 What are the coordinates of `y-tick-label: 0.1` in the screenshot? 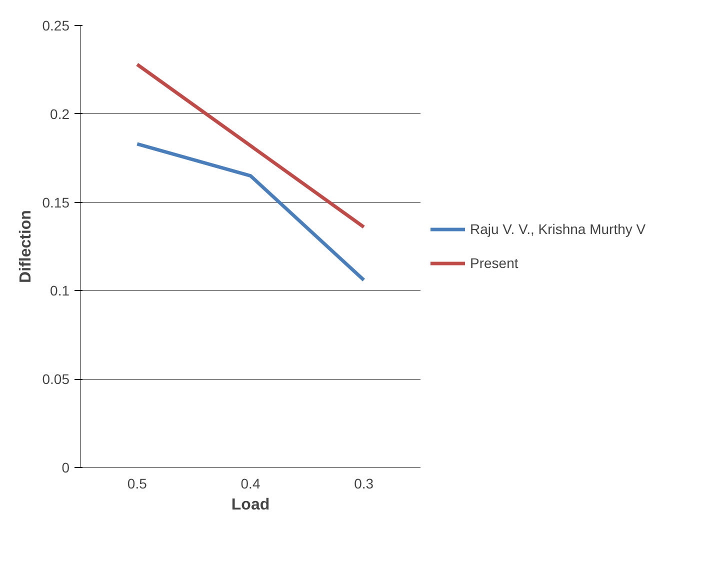 It's located at (60, 290).